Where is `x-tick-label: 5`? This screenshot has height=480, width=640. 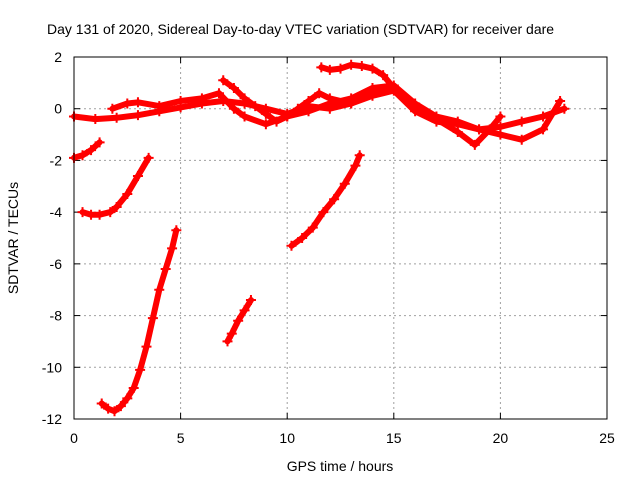 x-tick-label: 5 is located at coordinates (181, 438).